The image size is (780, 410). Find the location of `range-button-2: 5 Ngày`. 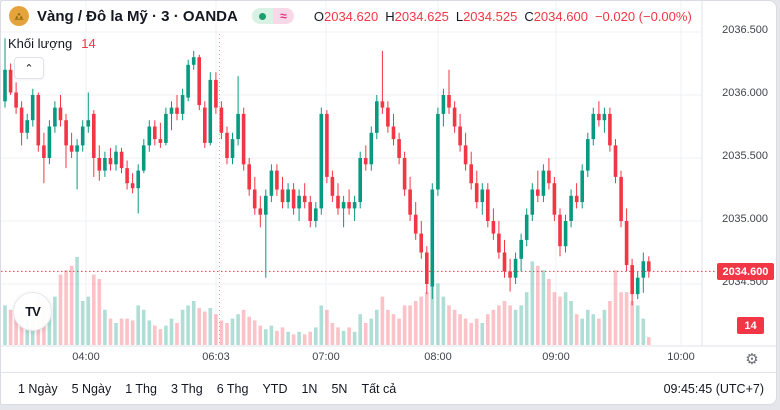

range-button-2: 5 Ngày is located at coordinates (92, 389).